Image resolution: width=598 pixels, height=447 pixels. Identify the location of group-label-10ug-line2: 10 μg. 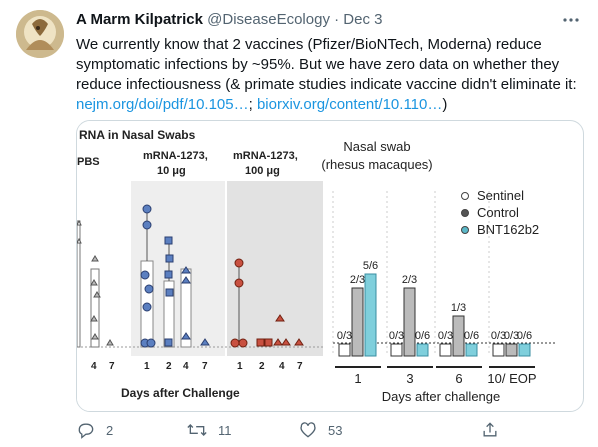
(171, 171).